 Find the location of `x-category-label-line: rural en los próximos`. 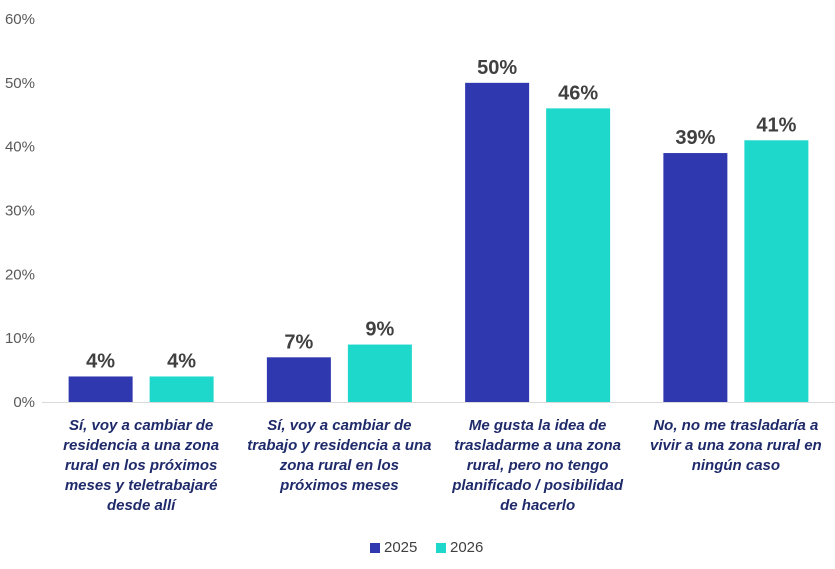

x-category-label-line: rural en los próximos is located at coordinates (141, 465).